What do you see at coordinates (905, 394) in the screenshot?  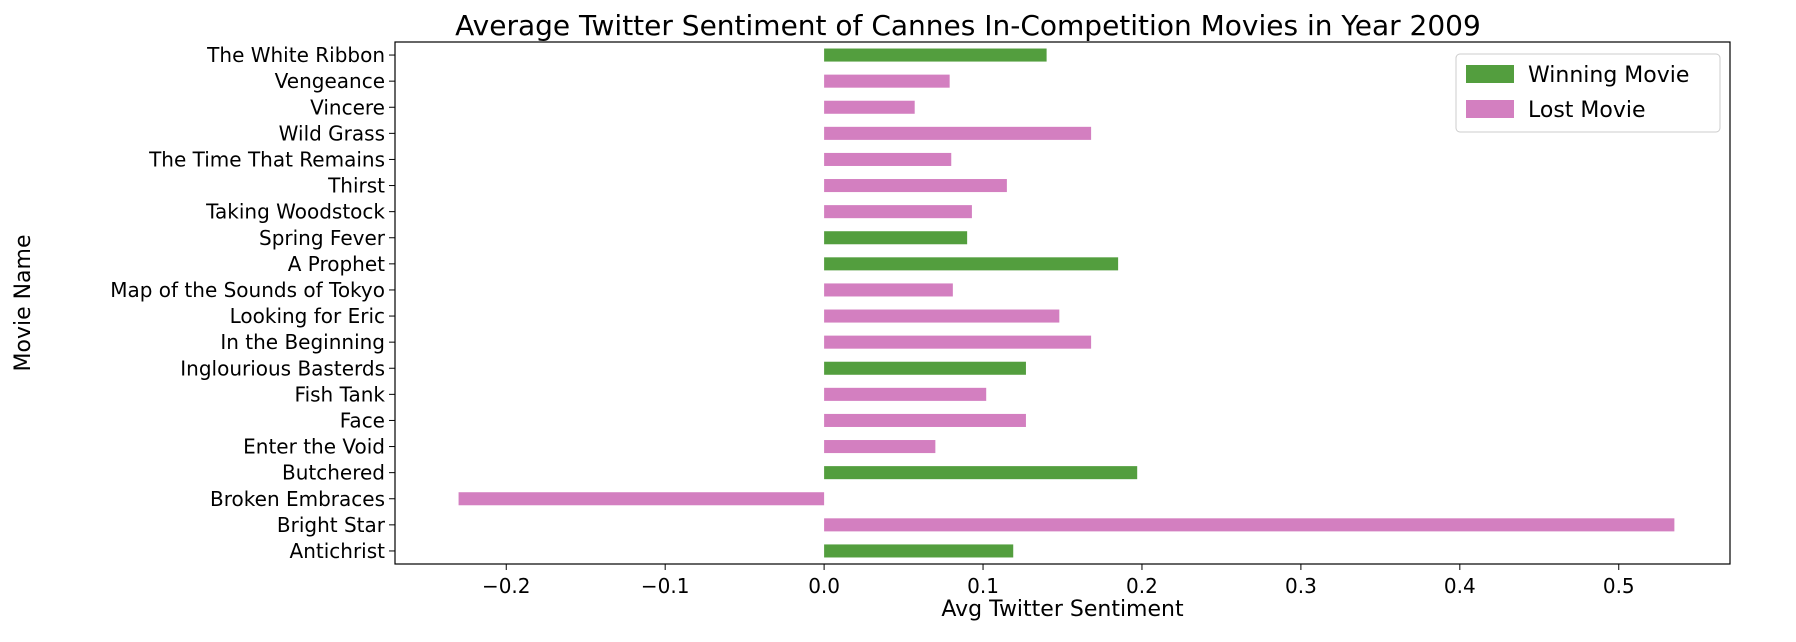 I see `bar-fish-tank` at bounding box center [905, 394].